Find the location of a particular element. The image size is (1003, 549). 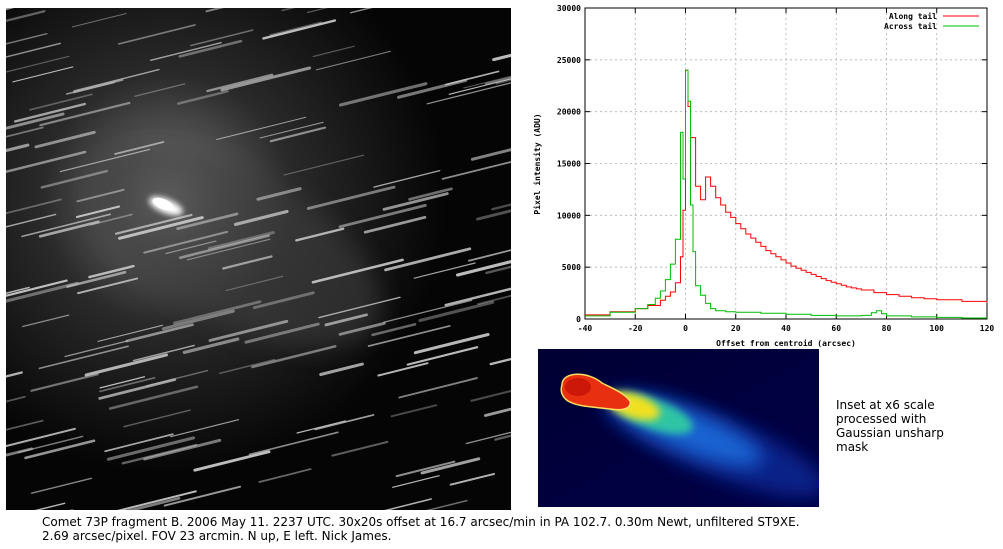

legend-label: Across tail is located at coordinates (910, 26).